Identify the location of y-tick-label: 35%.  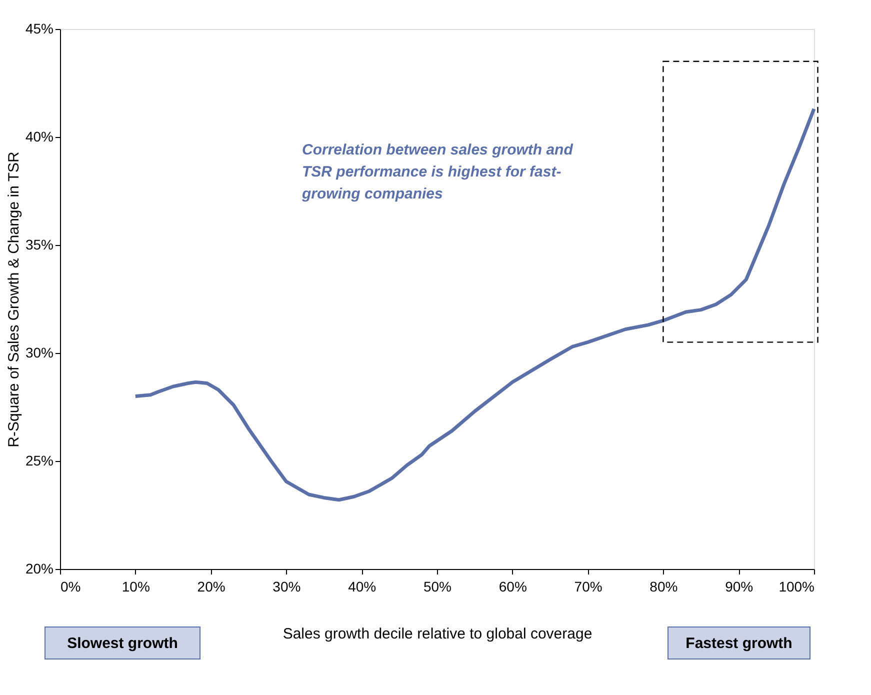
(39, 244).